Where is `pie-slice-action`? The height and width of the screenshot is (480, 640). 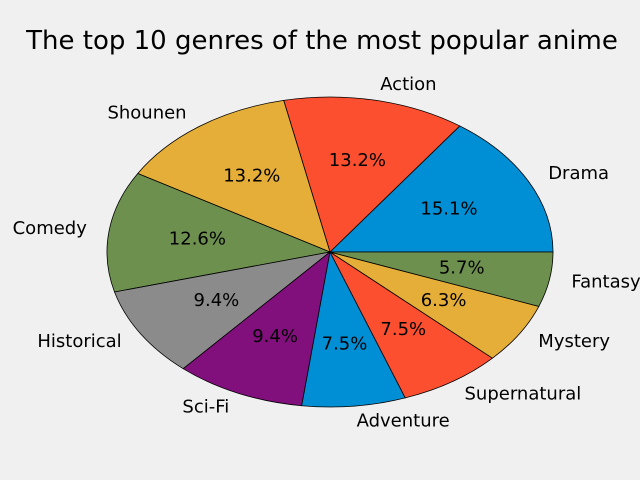
pie-slice-action is located at coordinates (372, 174).